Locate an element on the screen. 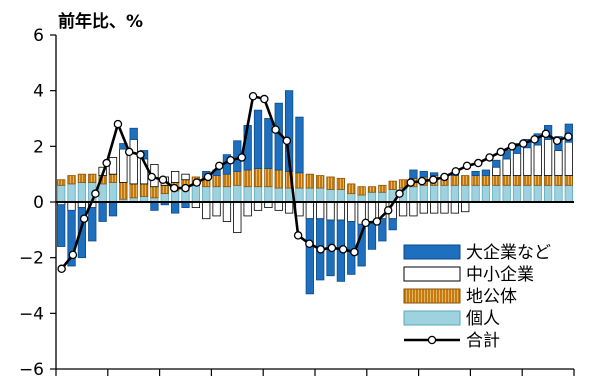  legend-swatch-sme is located at coordinates (432, 274).